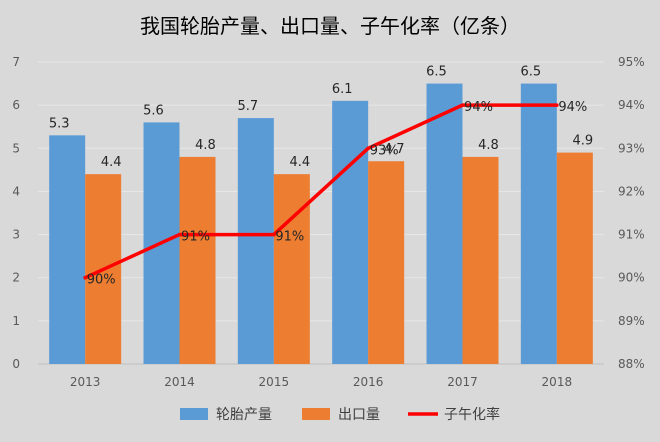 The width and height of the screenshot is (660, 442). Describe the element at coordinates (179, 382) in the screenshot. I see `x-tick-label: 2014` at that location.